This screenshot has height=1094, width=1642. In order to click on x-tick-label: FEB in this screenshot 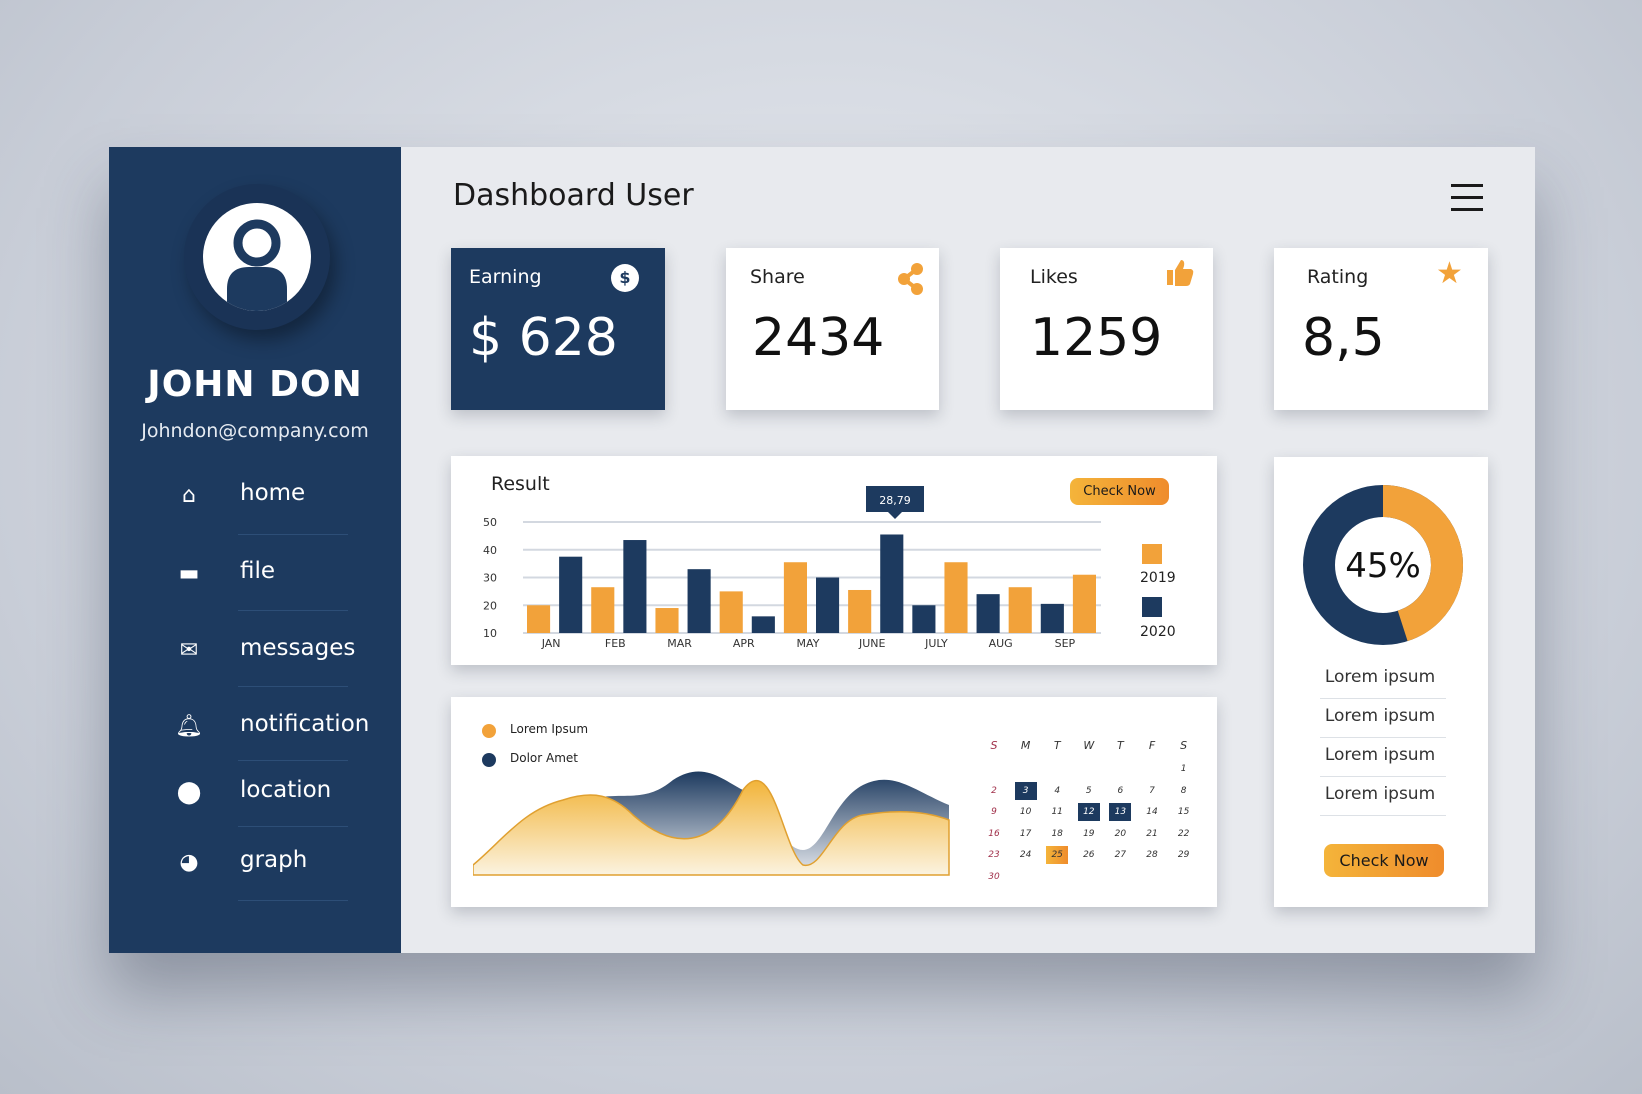, I will do `click(615, 643)`.